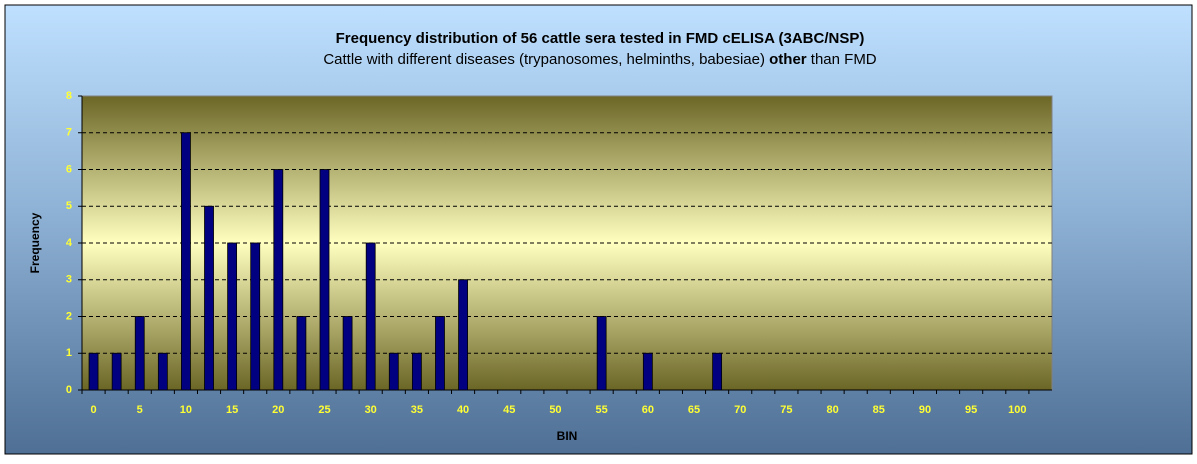  Describe the element at coordinates (186, 410) in the screenshot. I see `x-tick-label: 10` at that location.